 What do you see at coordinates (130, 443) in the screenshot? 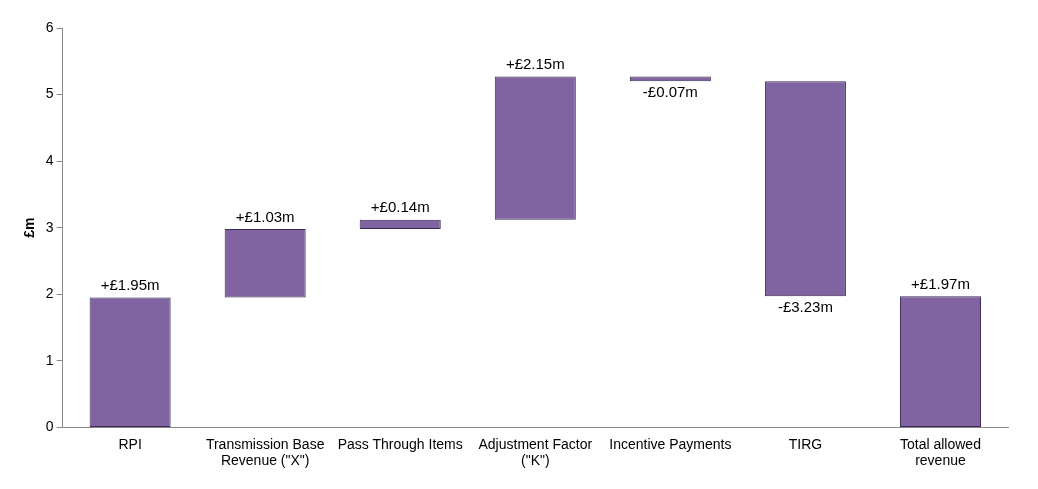
I see `x-tick-label: RPI` at bounding box center [130, 443].